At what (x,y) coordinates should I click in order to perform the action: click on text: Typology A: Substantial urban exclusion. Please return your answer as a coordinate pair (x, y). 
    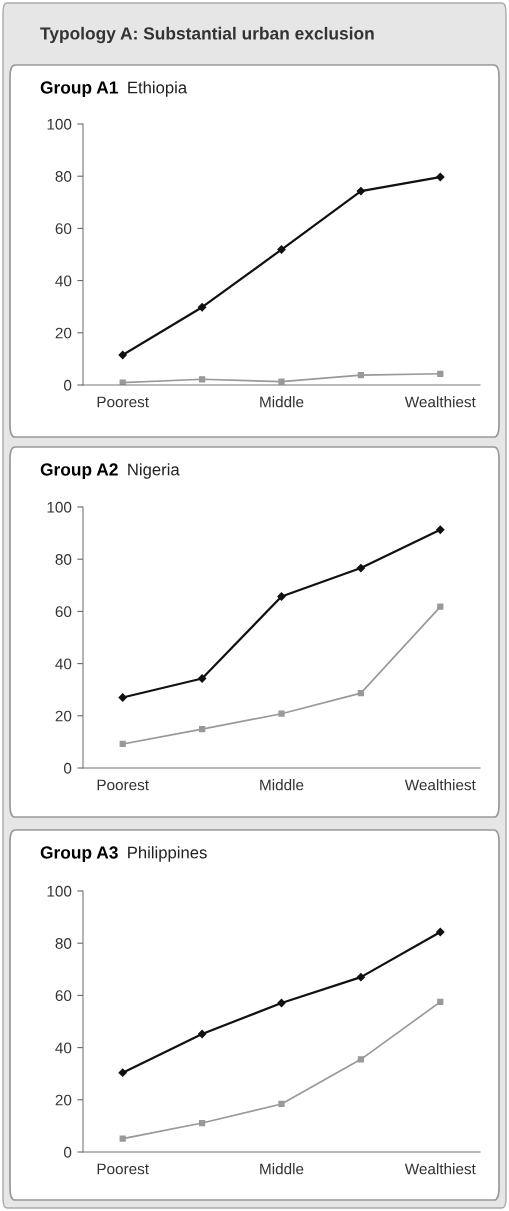
    Looking at the image, I should click on (207, 35).